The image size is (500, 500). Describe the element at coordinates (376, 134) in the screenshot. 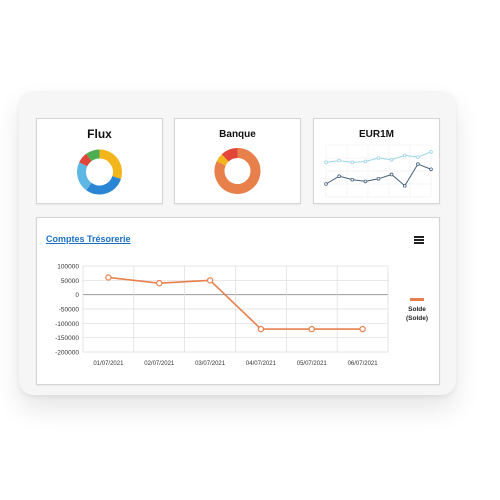

I see `eur1m-card-title: EUR1M` at that location.